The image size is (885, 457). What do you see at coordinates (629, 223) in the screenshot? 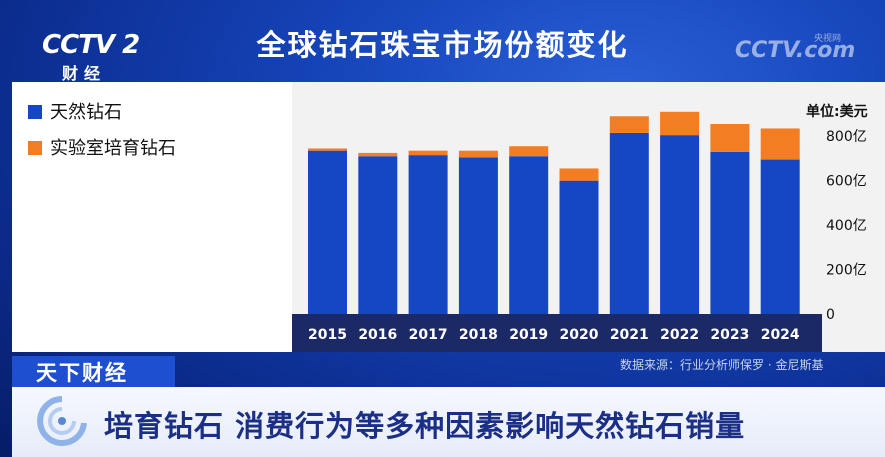
I see `bar-natural-2021` at bounding box center [629, 223].